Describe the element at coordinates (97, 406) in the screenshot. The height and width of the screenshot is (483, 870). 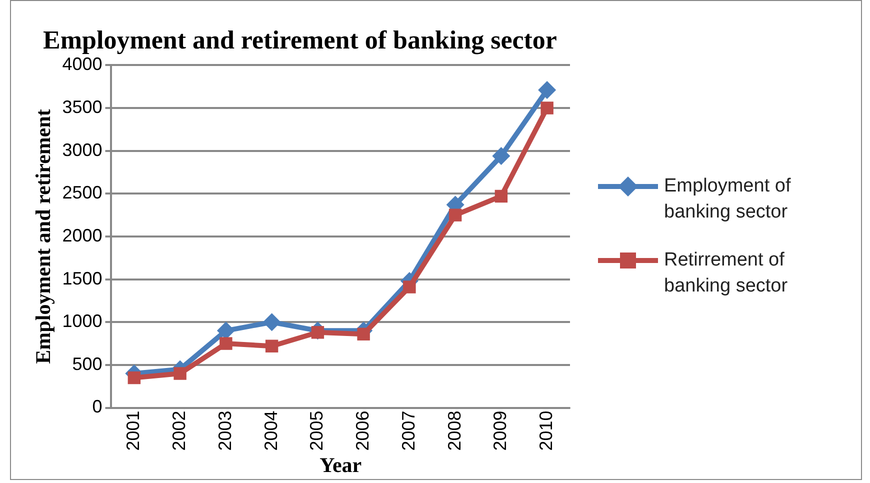
I see `y-tick-label: 0` at that location.